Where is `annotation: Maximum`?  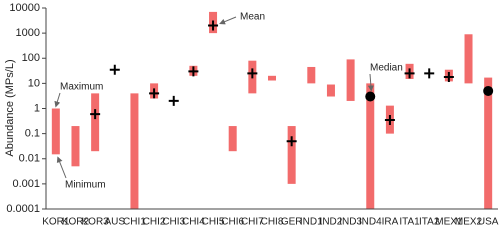 annotation: Maximum is located at coordinates (81, 87).